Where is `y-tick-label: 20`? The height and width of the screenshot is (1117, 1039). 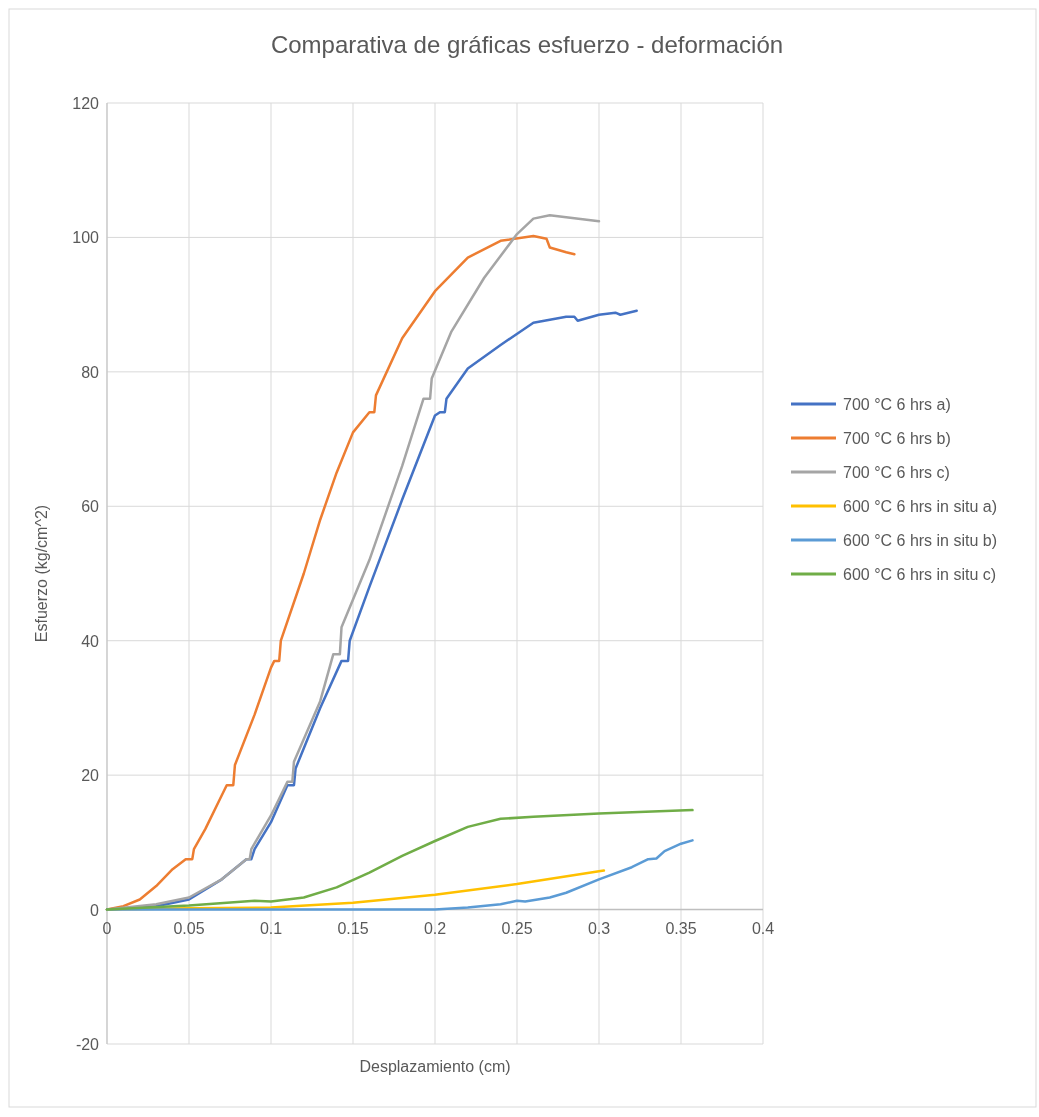 y-tick-label: 20 is located at coordinates (90, 776).